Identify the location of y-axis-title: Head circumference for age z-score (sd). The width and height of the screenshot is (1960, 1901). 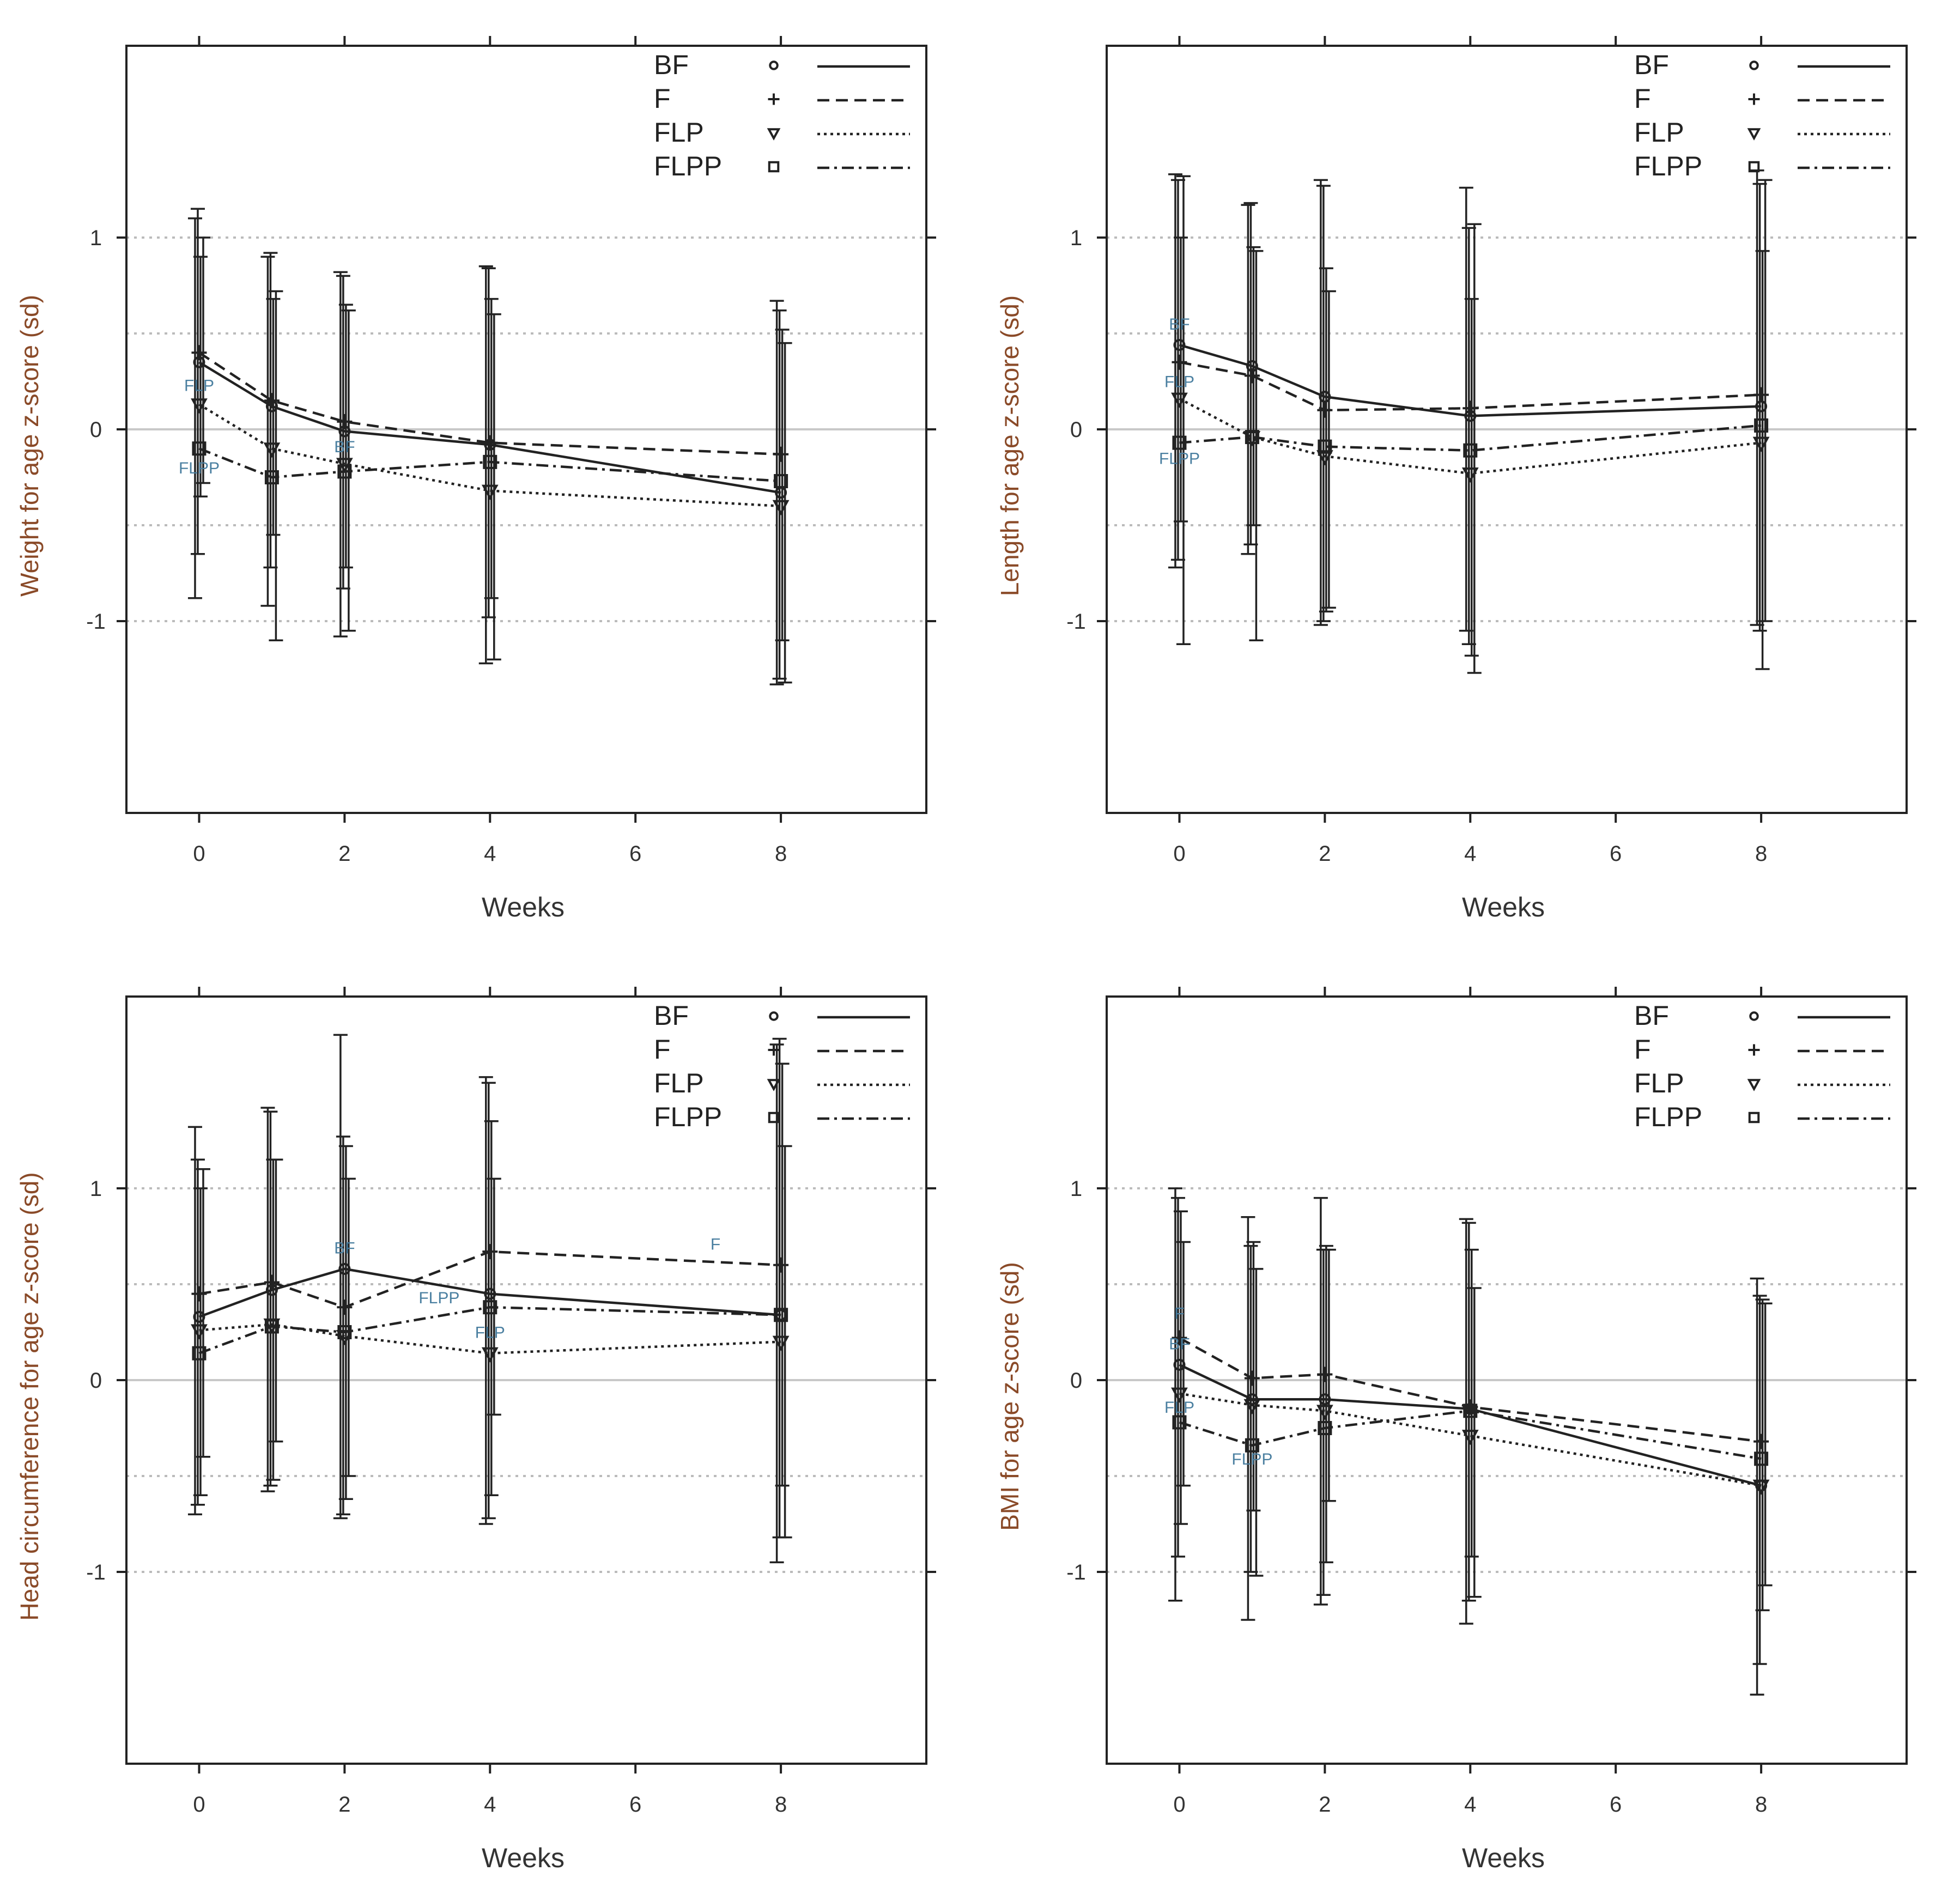
(29, 1396).